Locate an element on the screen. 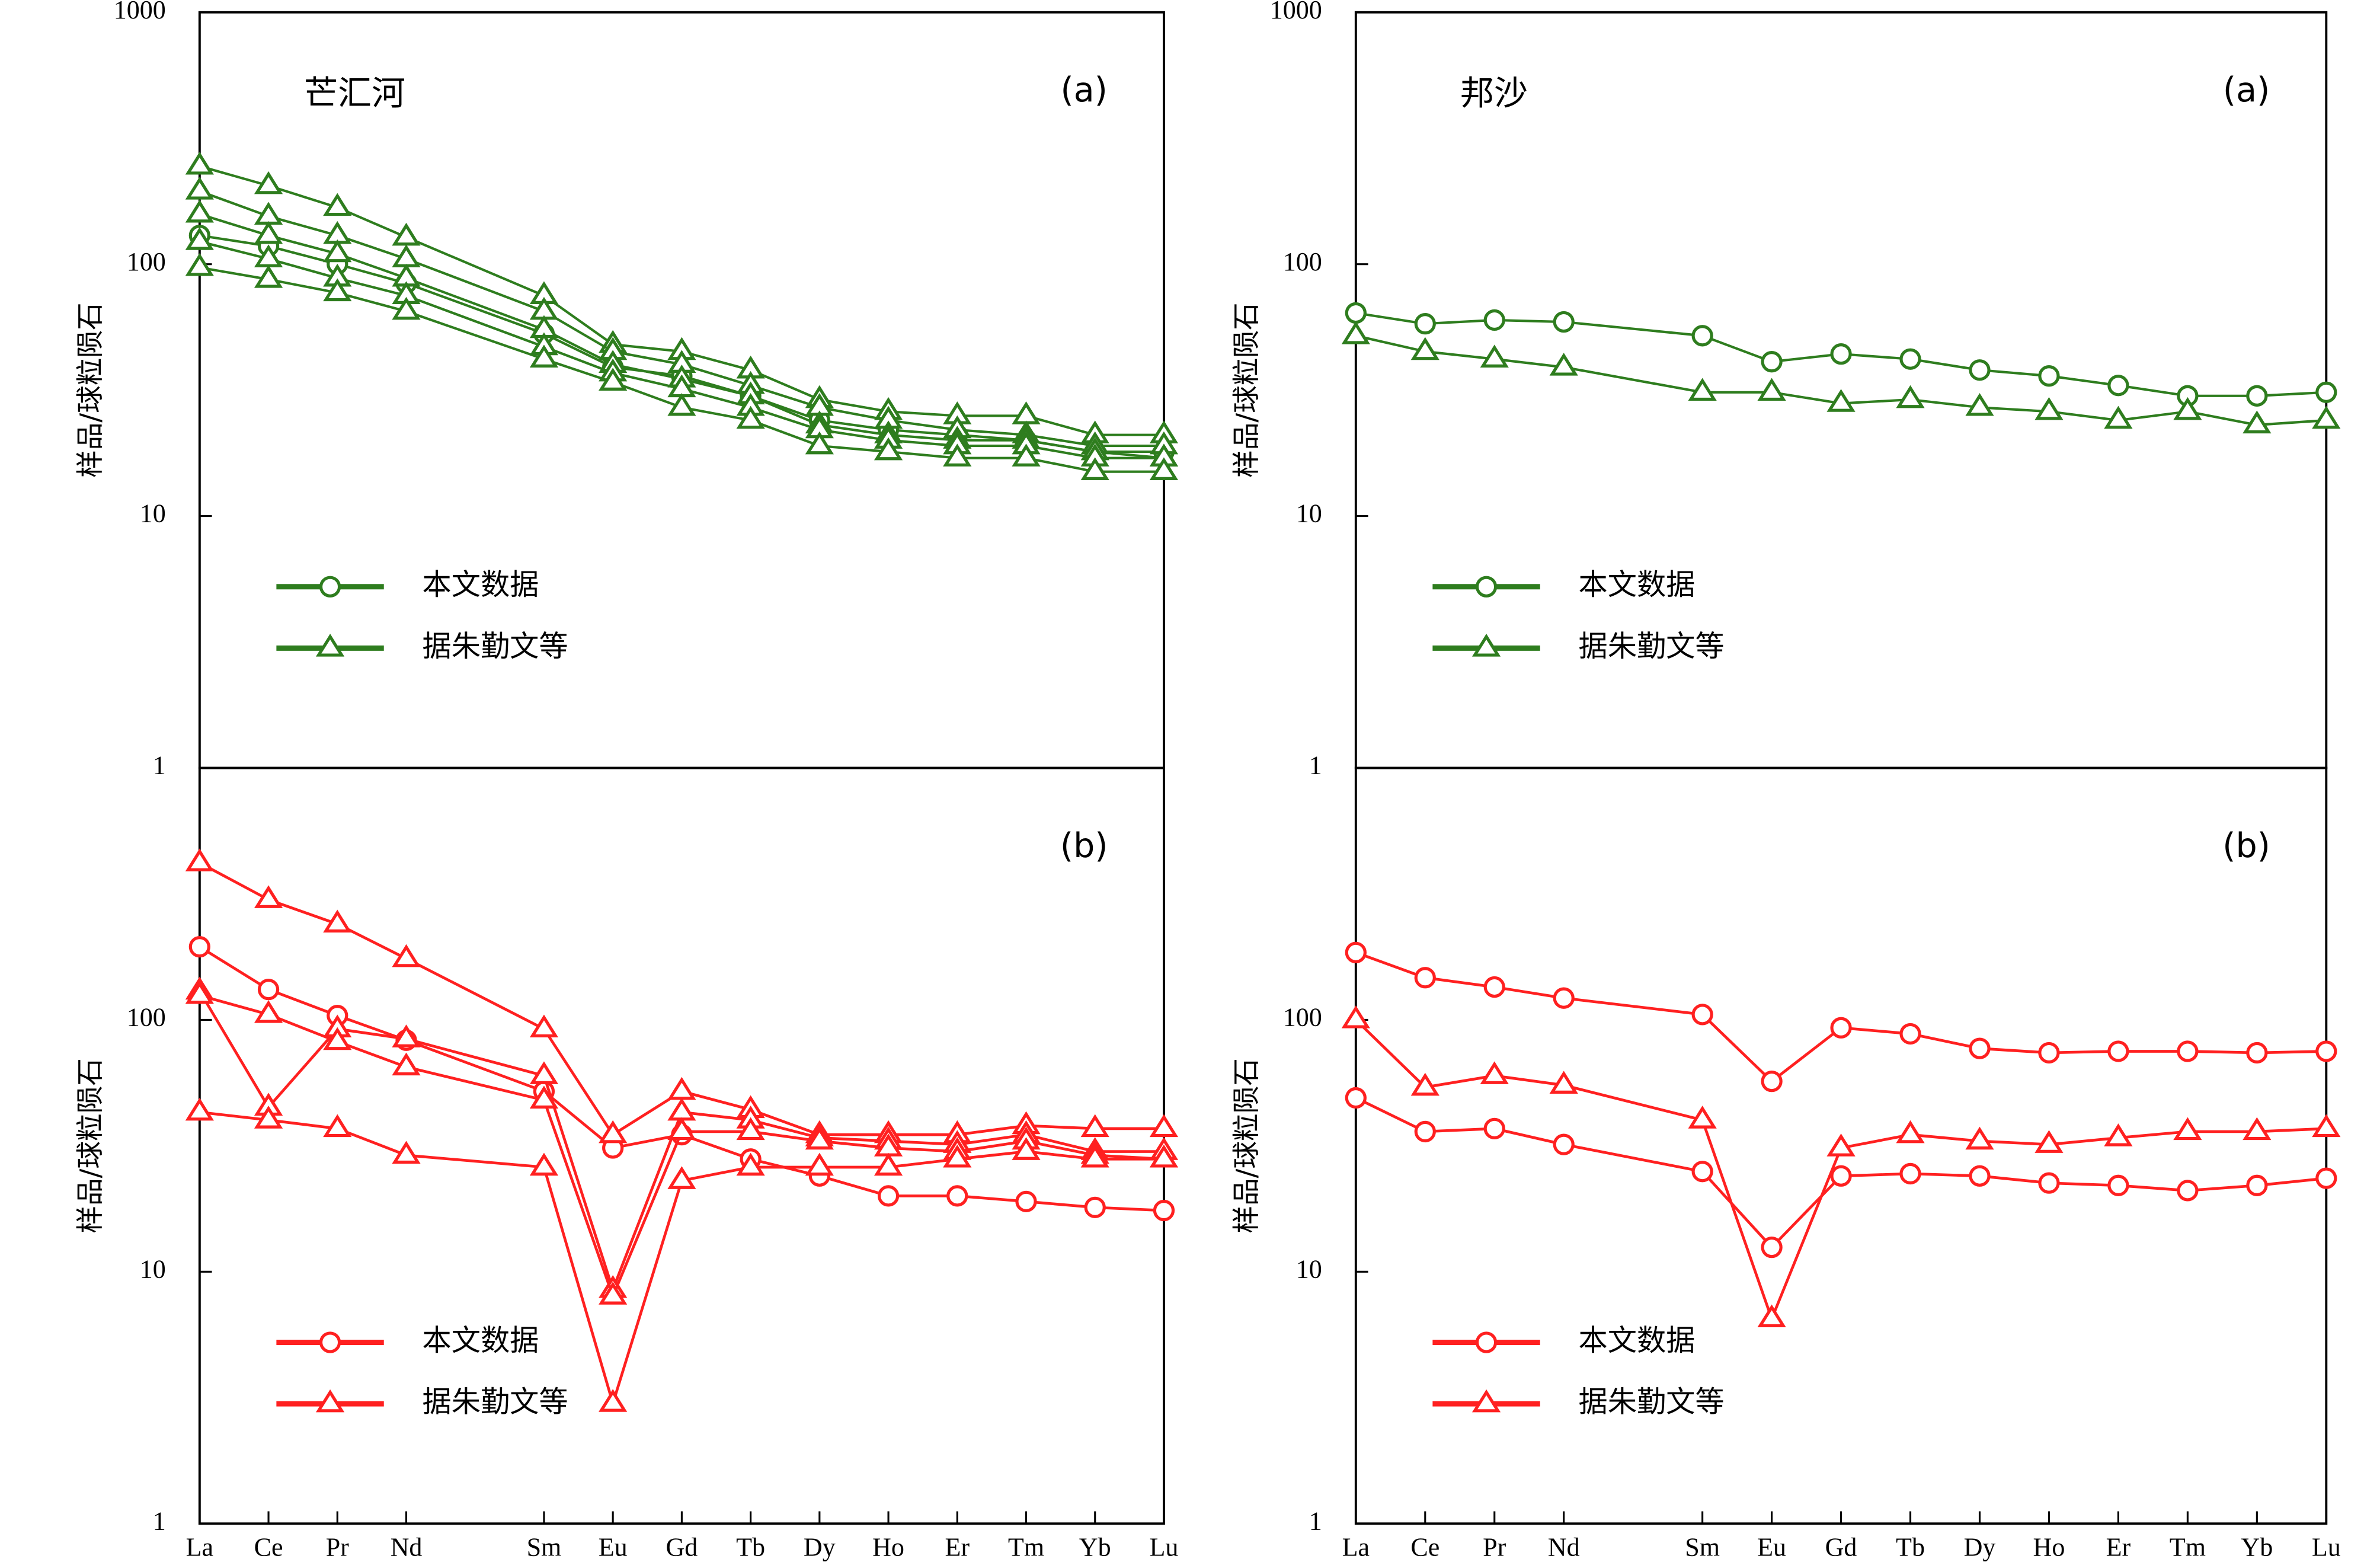  station-title: 邦沙 is located at coordinates (1494, 93).